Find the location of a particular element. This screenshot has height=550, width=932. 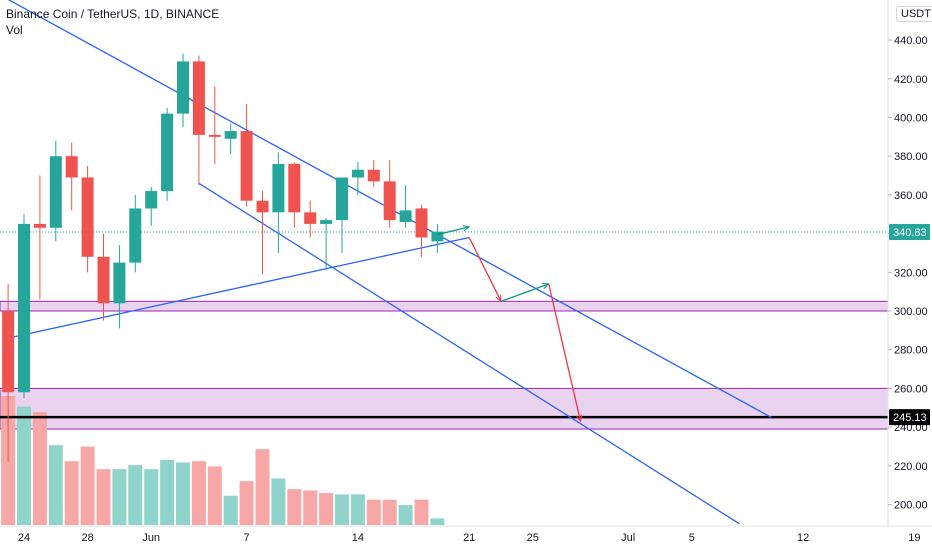

currency-badge: USDT is located at coordinates (914, 14).